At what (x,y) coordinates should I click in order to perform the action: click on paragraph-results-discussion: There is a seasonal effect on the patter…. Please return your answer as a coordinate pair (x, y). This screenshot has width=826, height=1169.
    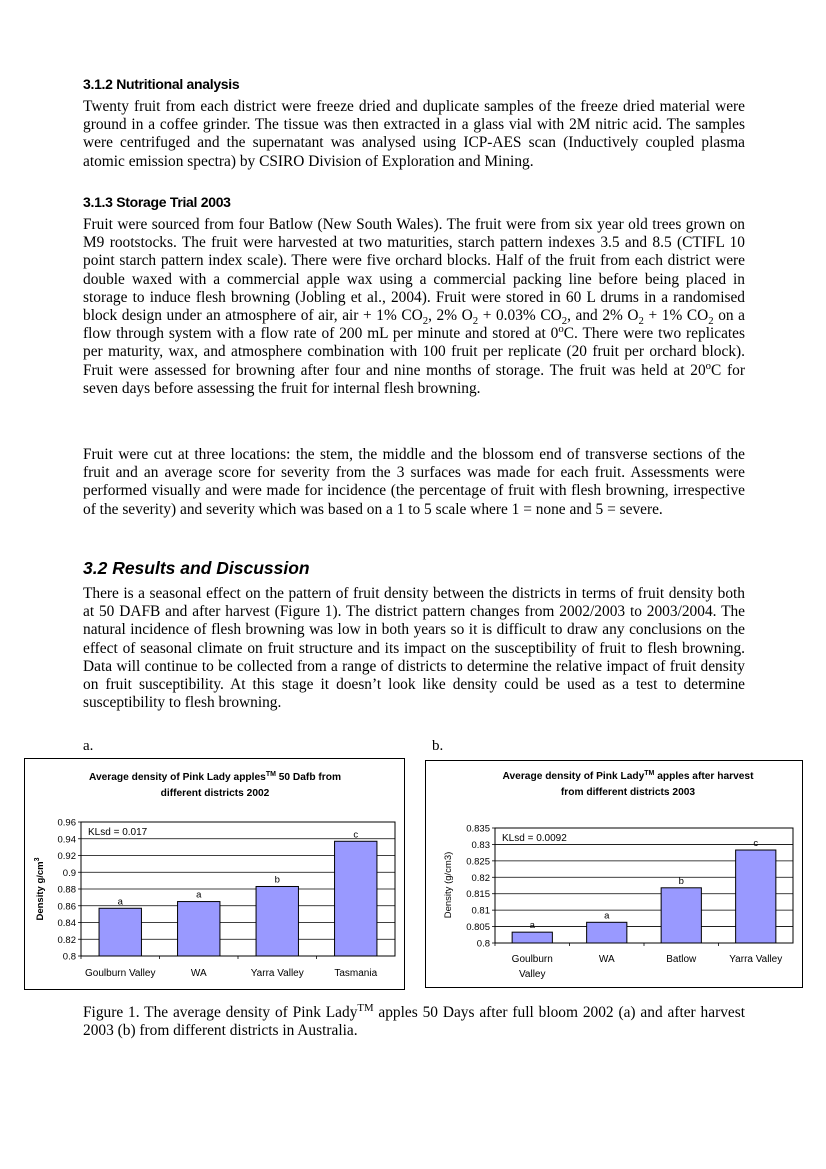
    Looking at the image, I should click on (414, 648).